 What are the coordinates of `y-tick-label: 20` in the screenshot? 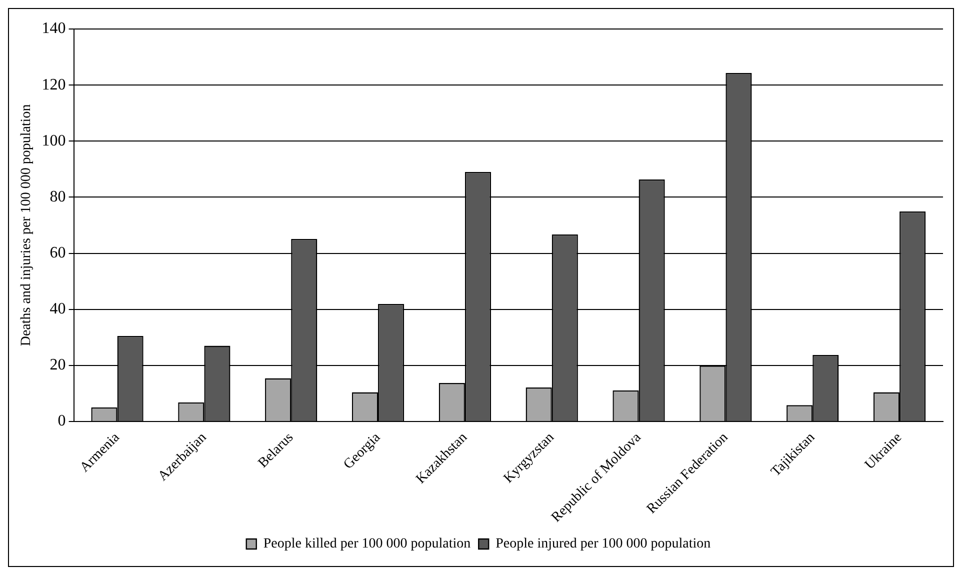 It's located at (58, 365).